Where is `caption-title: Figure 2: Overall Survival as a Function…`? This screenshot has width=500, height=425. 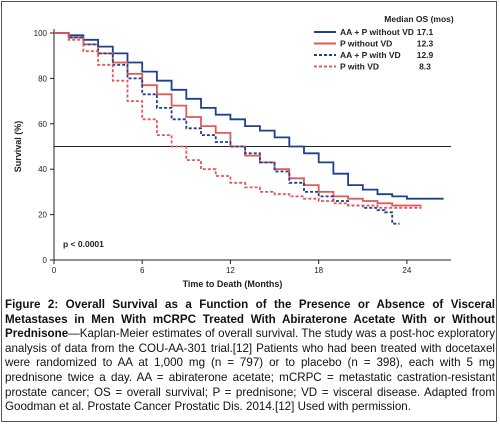 caption-title: Figure 2: Overall Survival as a Function… is located at coordinates (250, 319).